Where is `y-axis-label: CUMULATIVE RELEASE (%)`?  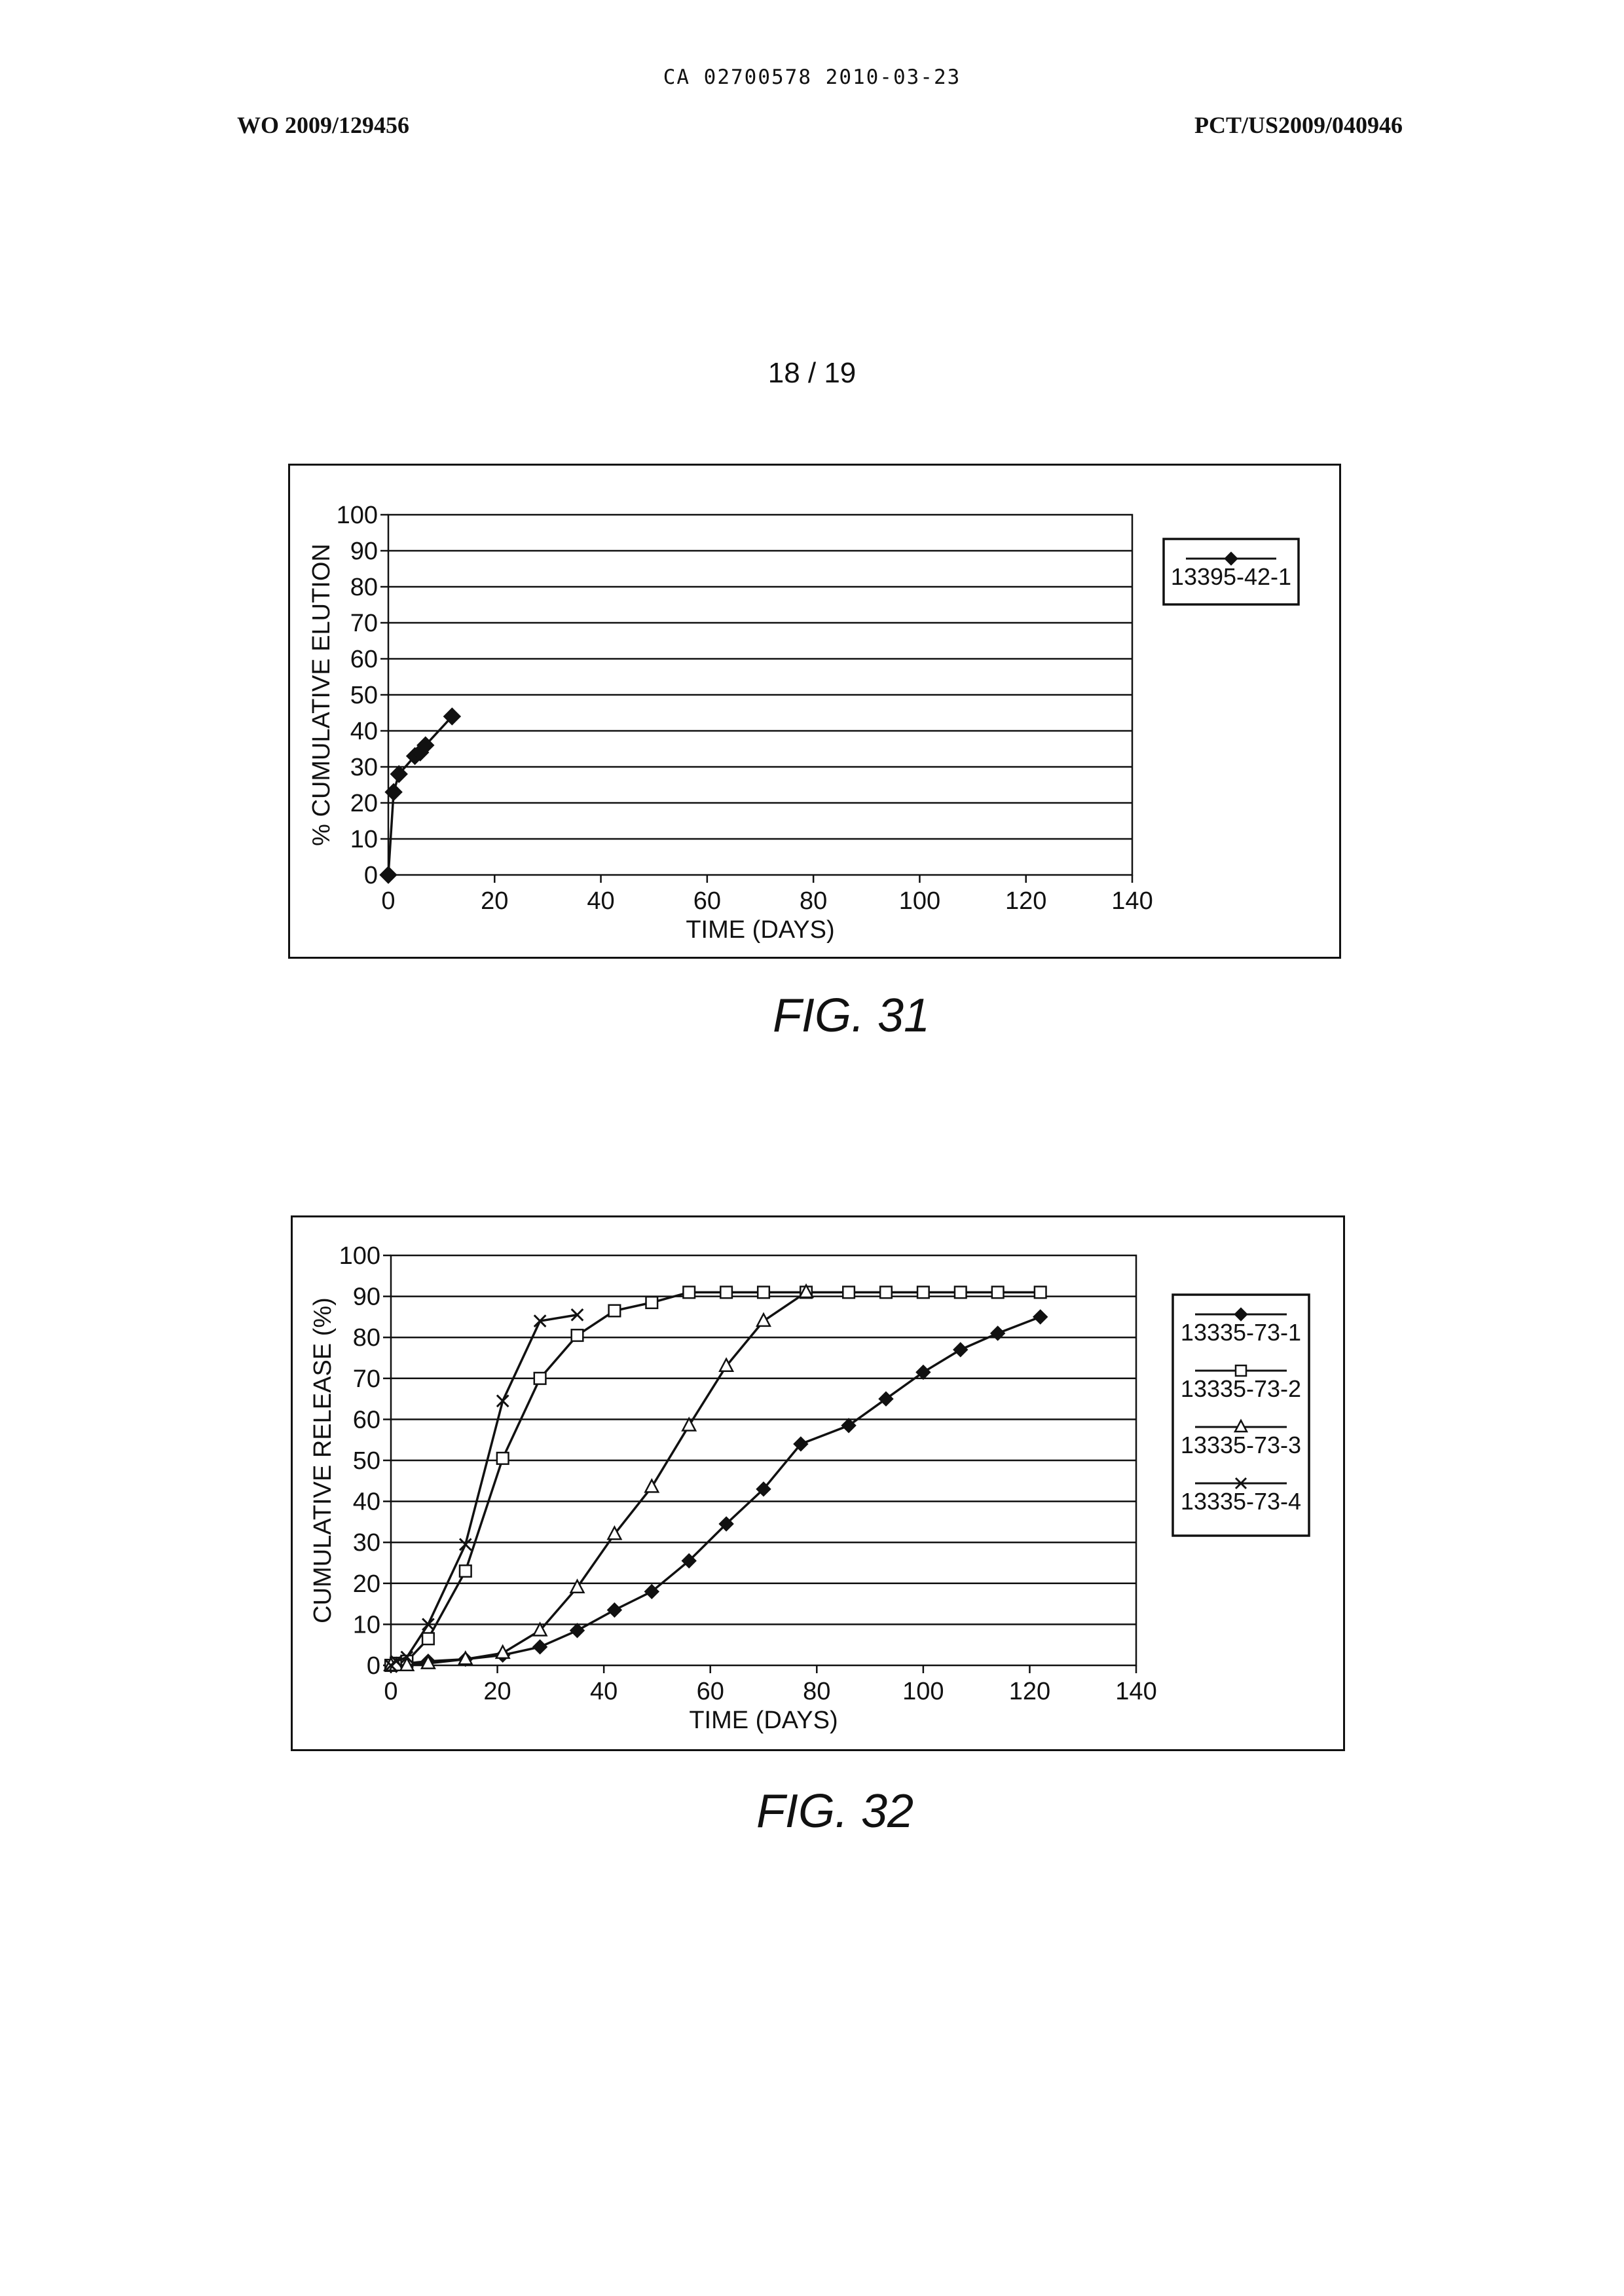 y-axis-label: CUMULATIVE RELEASE (%) is located at coordinates (323, 1460).